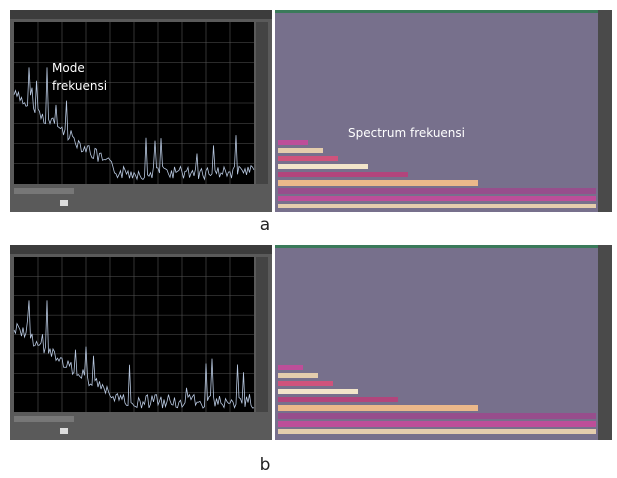 The width and height of the screenshot is (617, 478). What do you see at coordinates (68, 68) in the screenshot?
I see `mode-label: Mode` at bounding box center [68, 68].